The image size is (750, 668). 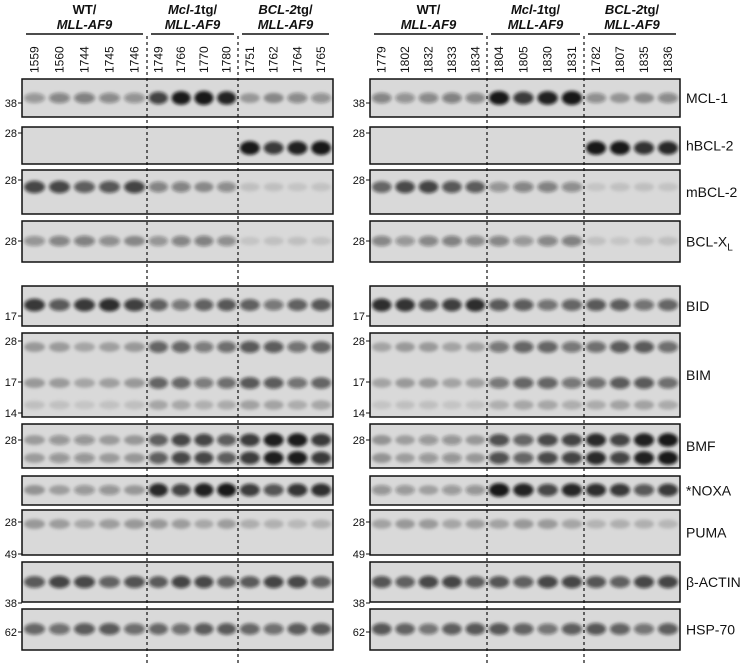 I want to click on protein-name: *NOXA, so click(x=709, y=491).